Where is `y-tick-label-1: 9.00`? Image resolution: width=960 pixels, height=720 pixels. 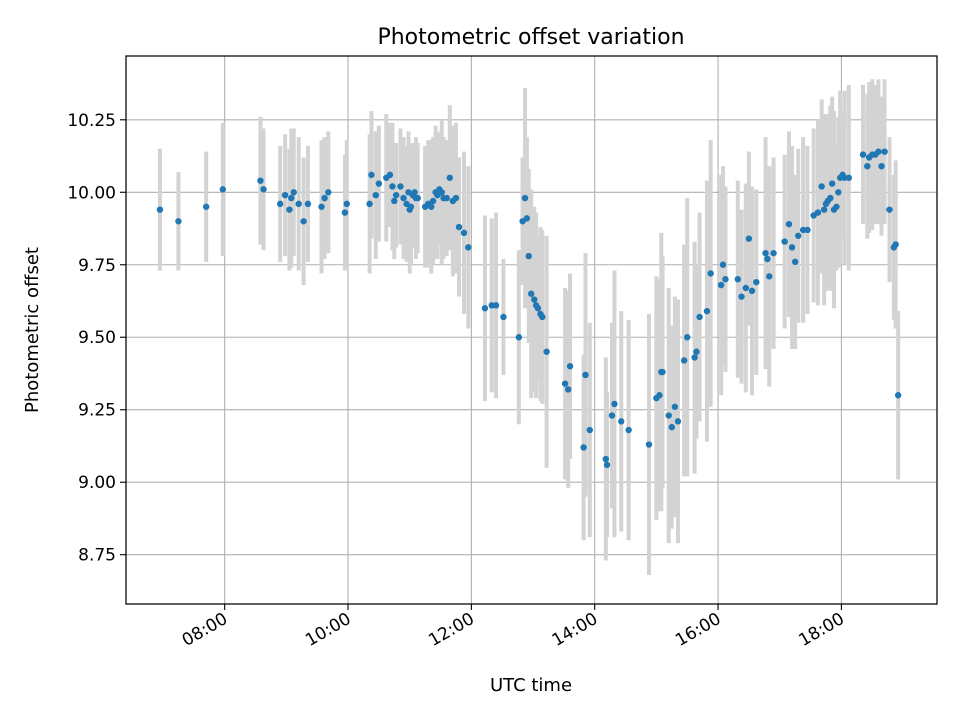
y-tick-label-1: 9.00 is located at coordinates (97, 483).